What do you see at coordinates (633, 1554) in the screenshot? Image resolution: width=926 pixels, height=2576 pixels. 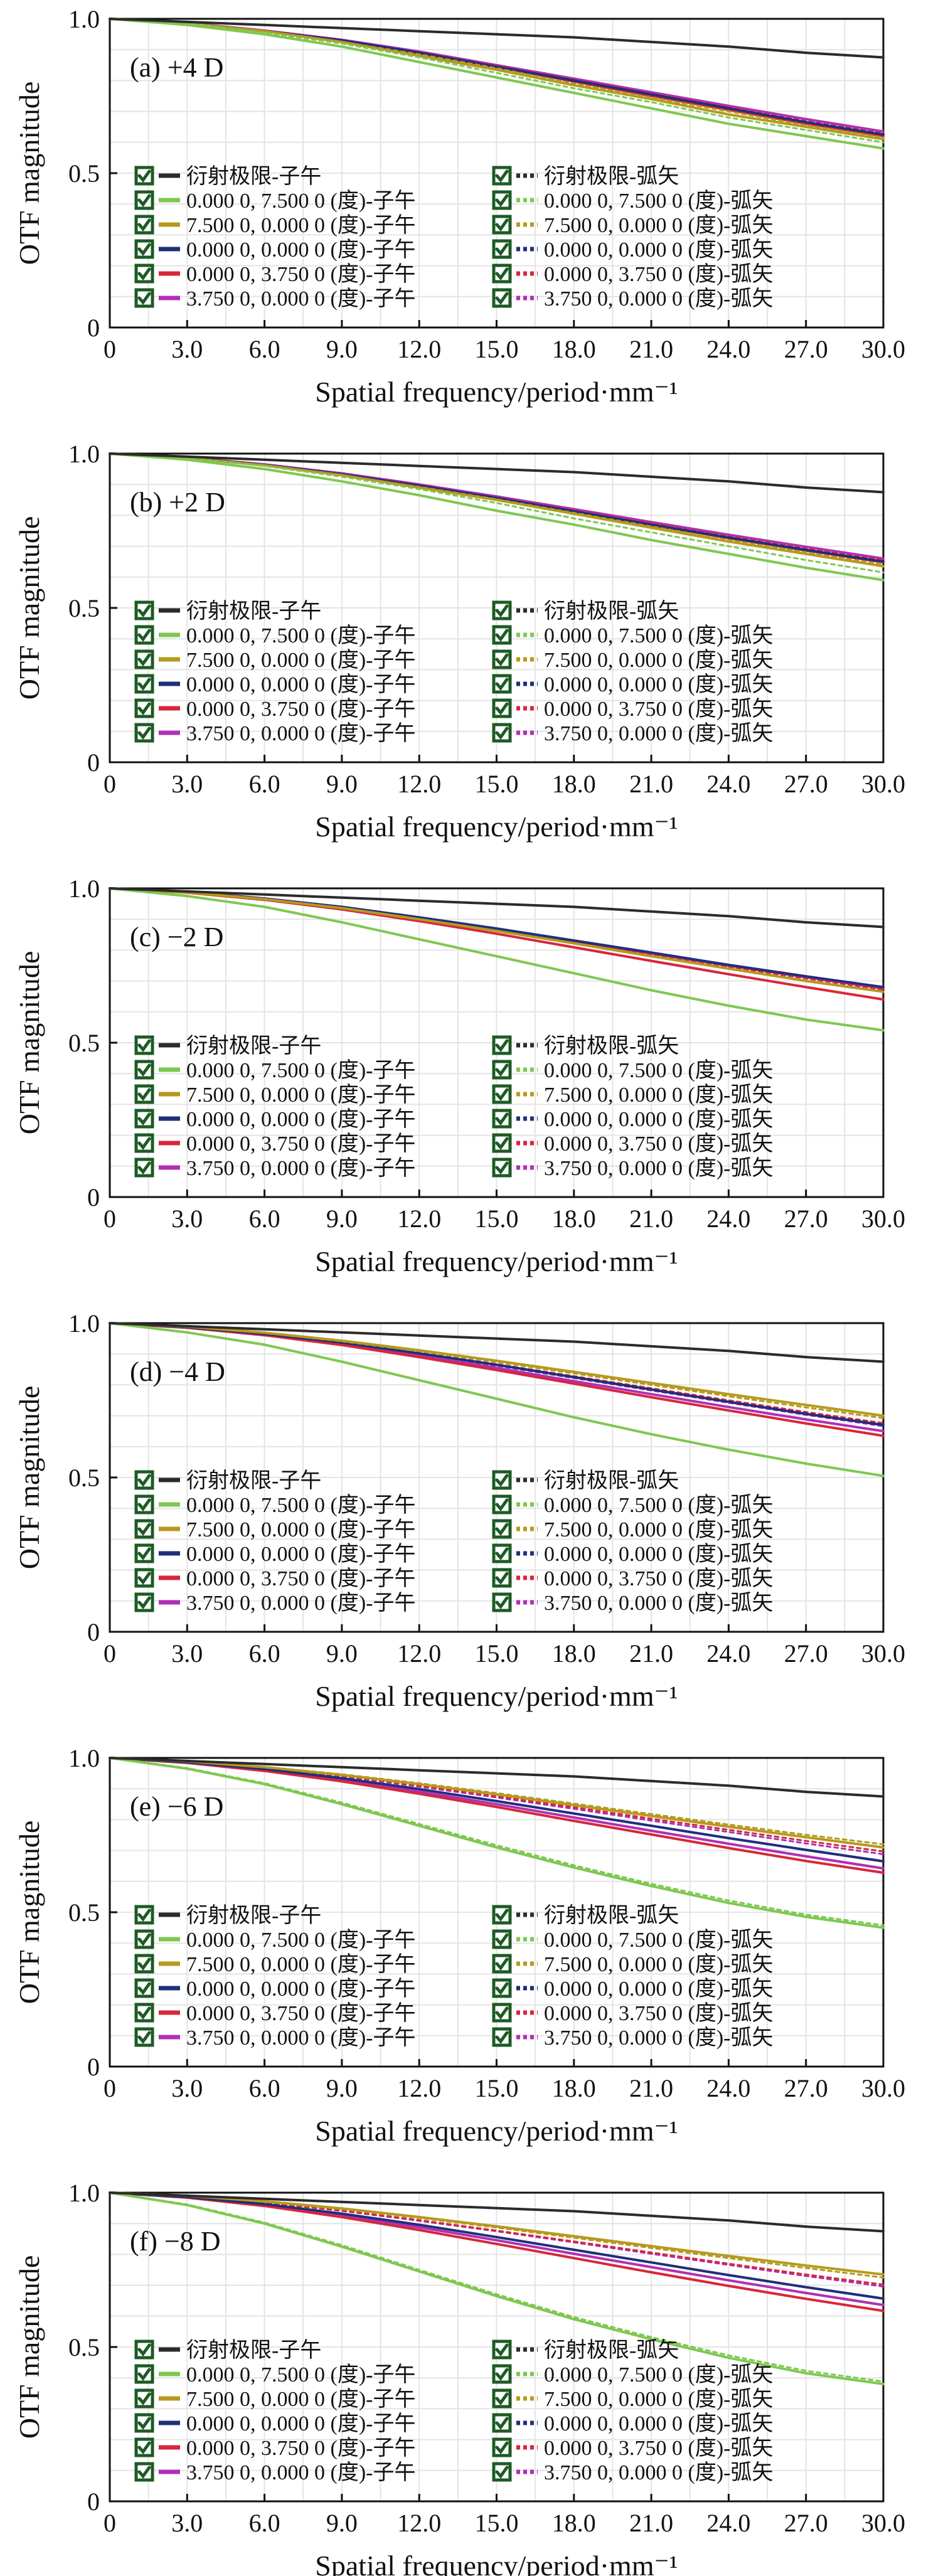 I see `legend-item: 0.000 0, 0.000 0 (度)-弧矢` at bounding box center [633, 1554].